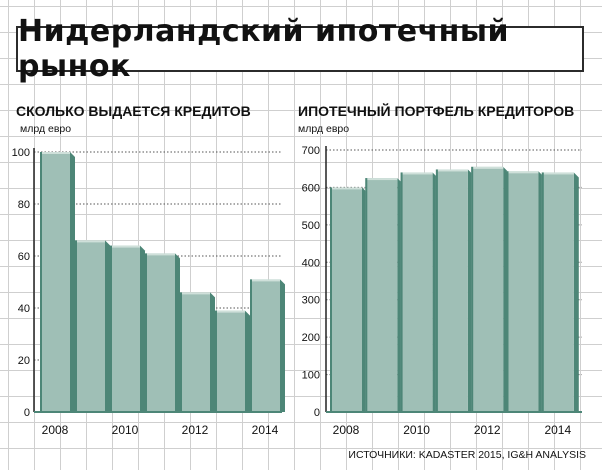  I want to click on chart-left-unit-label: млрд евро, so click(45, 129).